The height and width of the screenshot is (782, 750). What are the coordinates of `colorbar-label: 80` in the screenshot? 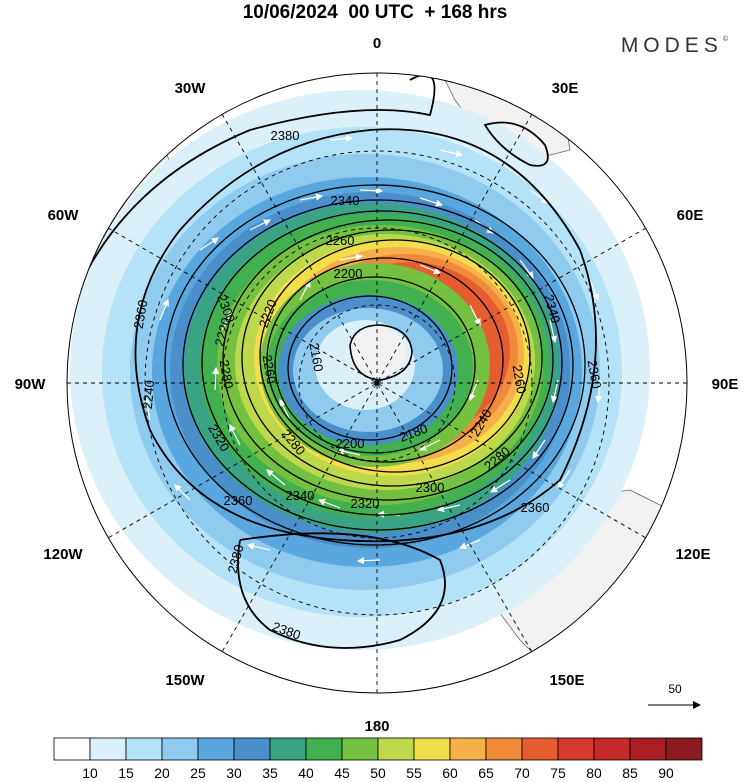 It's located at (594, 773).